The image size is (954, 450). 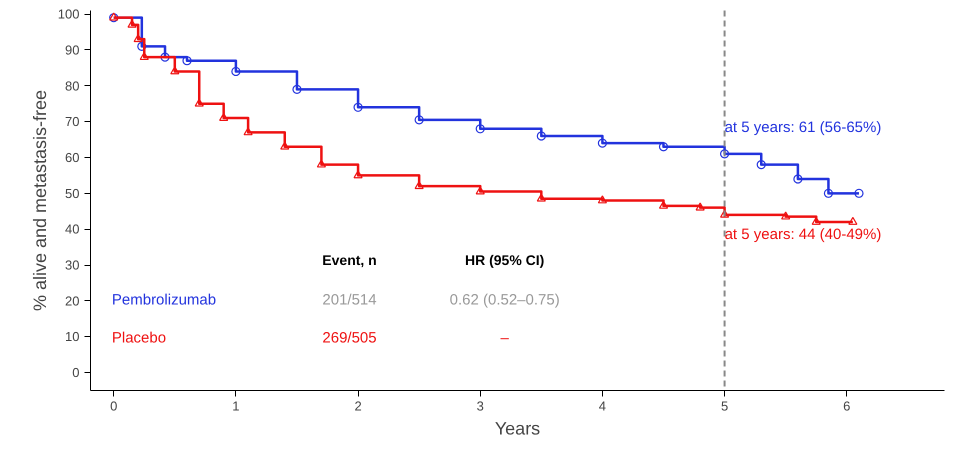 What do you see at coordinates (72, 122) in the screenshot?
I see `y-tick-label: 70` at bounding box center [72, 122].